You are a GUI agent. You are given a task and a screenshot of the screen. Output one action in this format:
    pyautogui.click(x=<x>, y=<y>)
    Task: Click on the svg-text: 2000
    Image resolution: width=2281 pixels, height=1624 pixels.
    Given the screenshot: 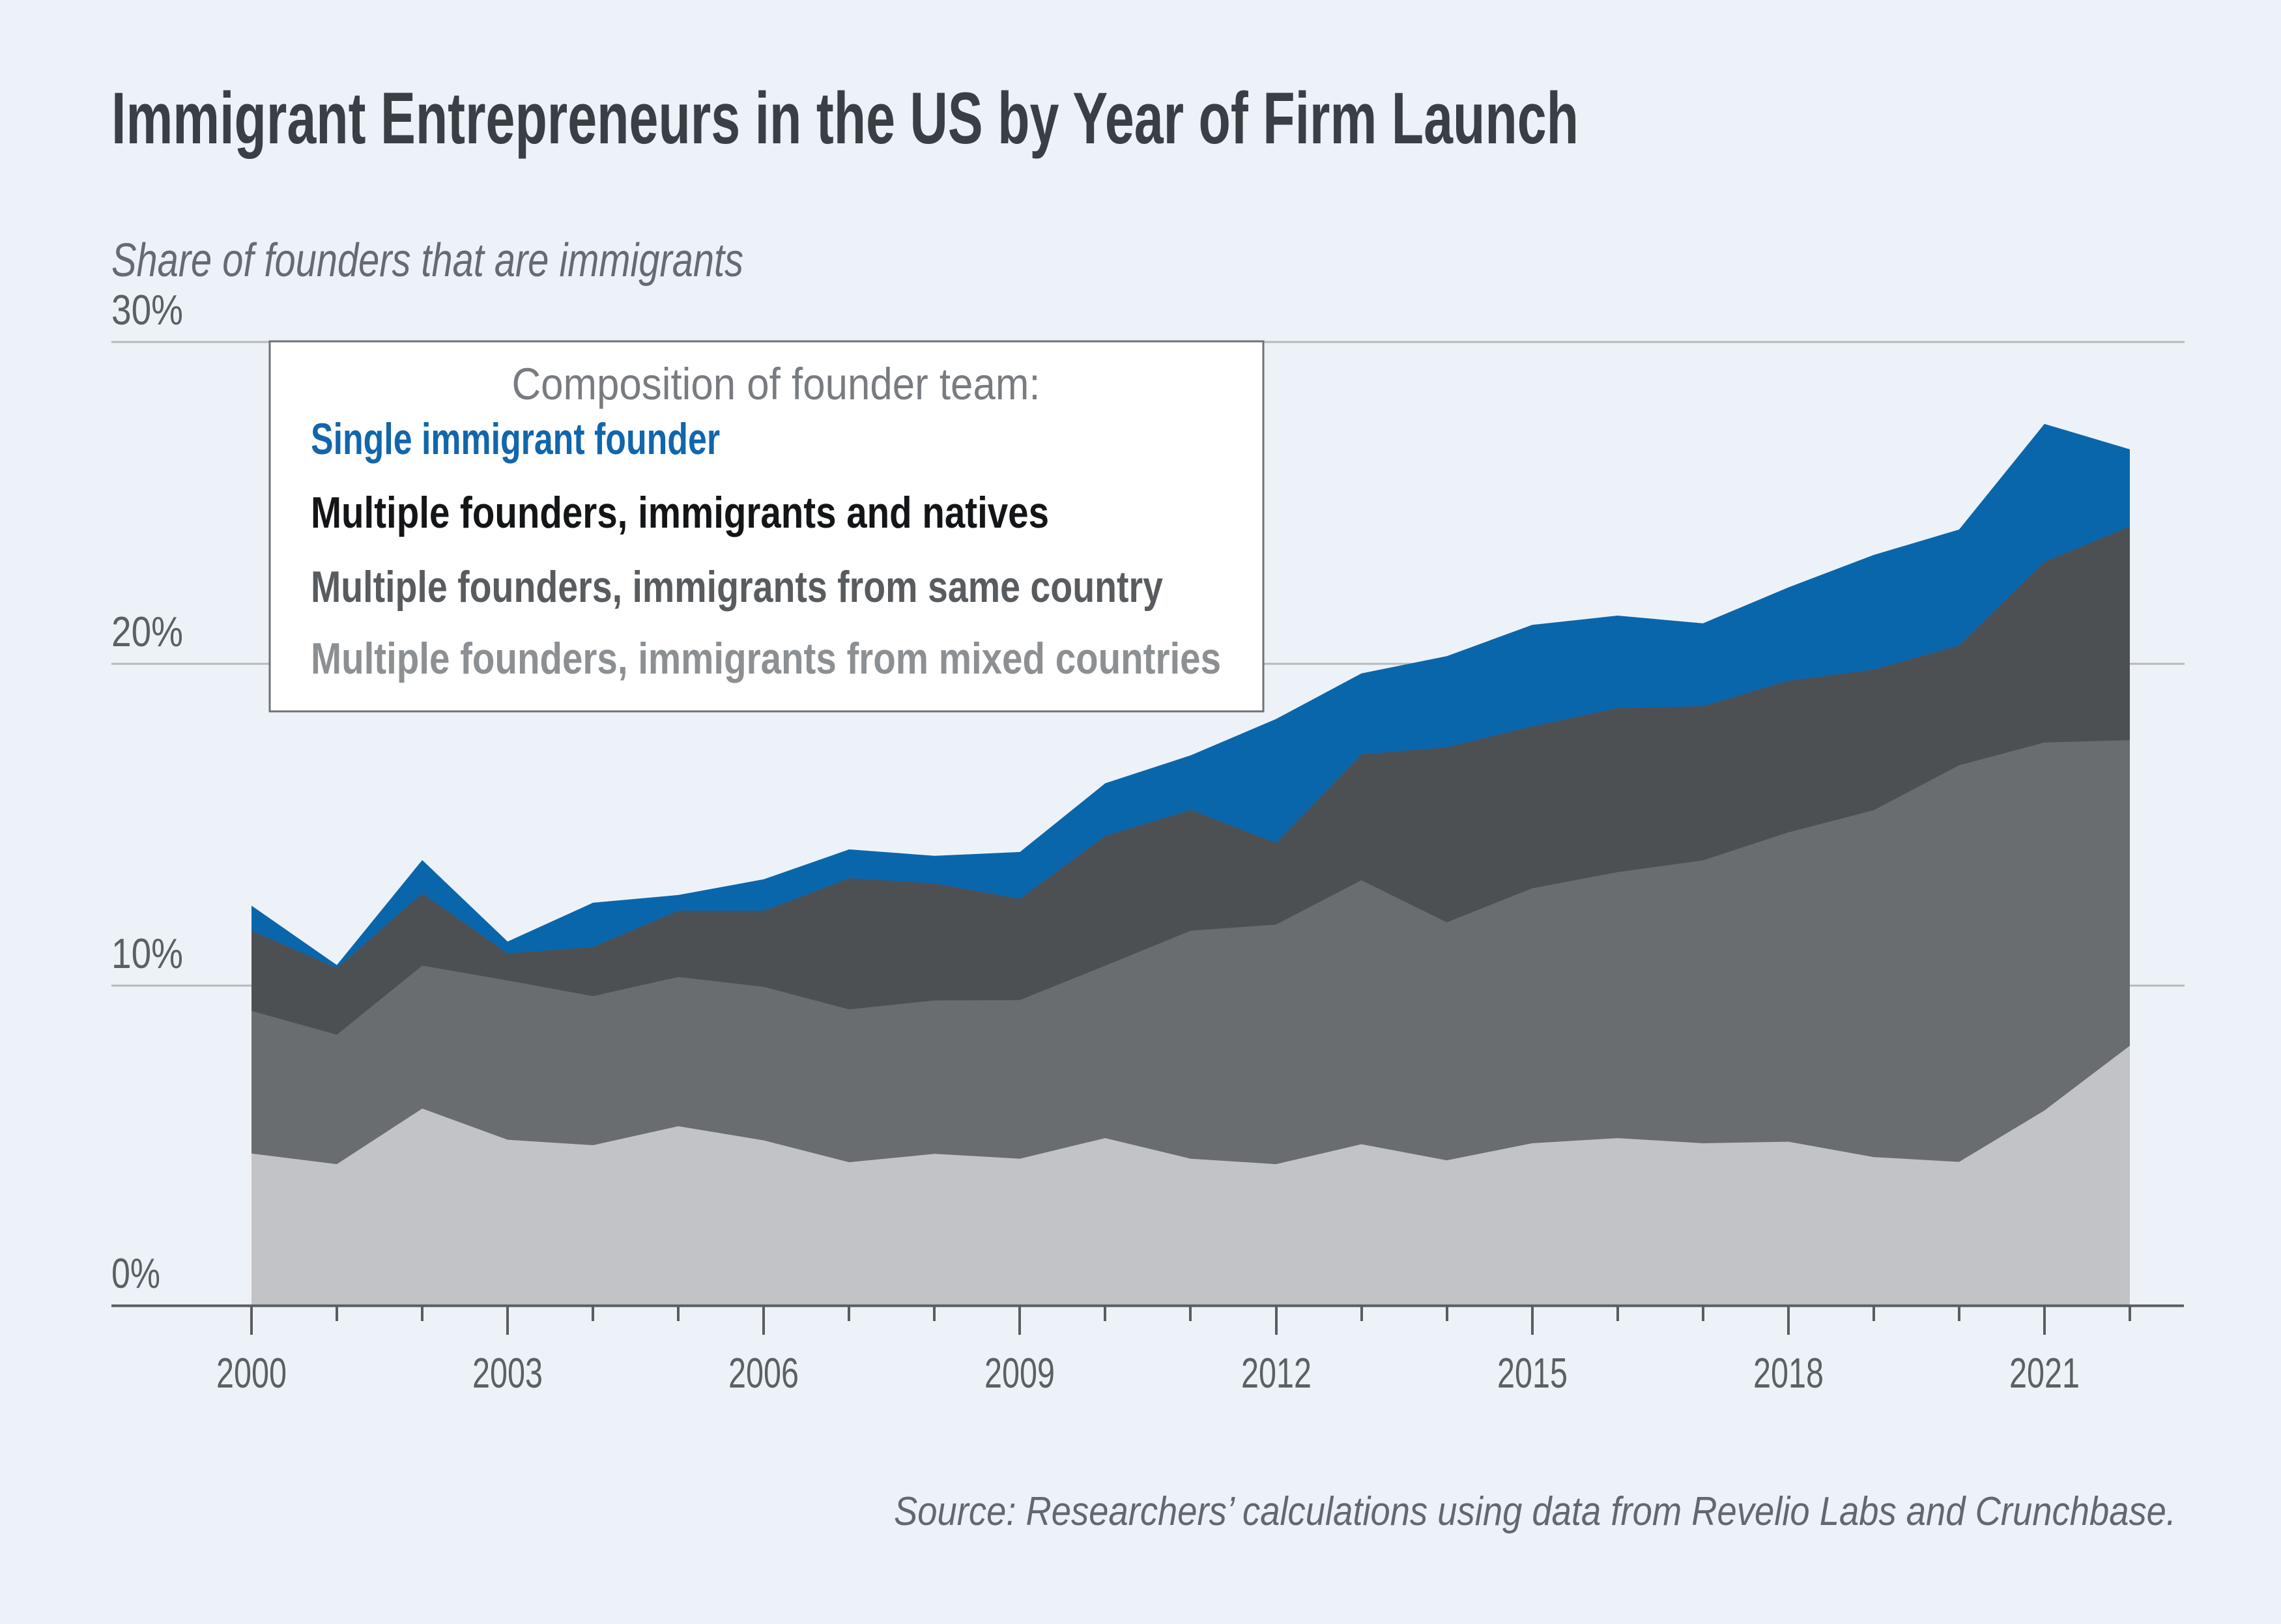 What is the action you would take?
    pyautogui.click(x=251, y=1373)
    